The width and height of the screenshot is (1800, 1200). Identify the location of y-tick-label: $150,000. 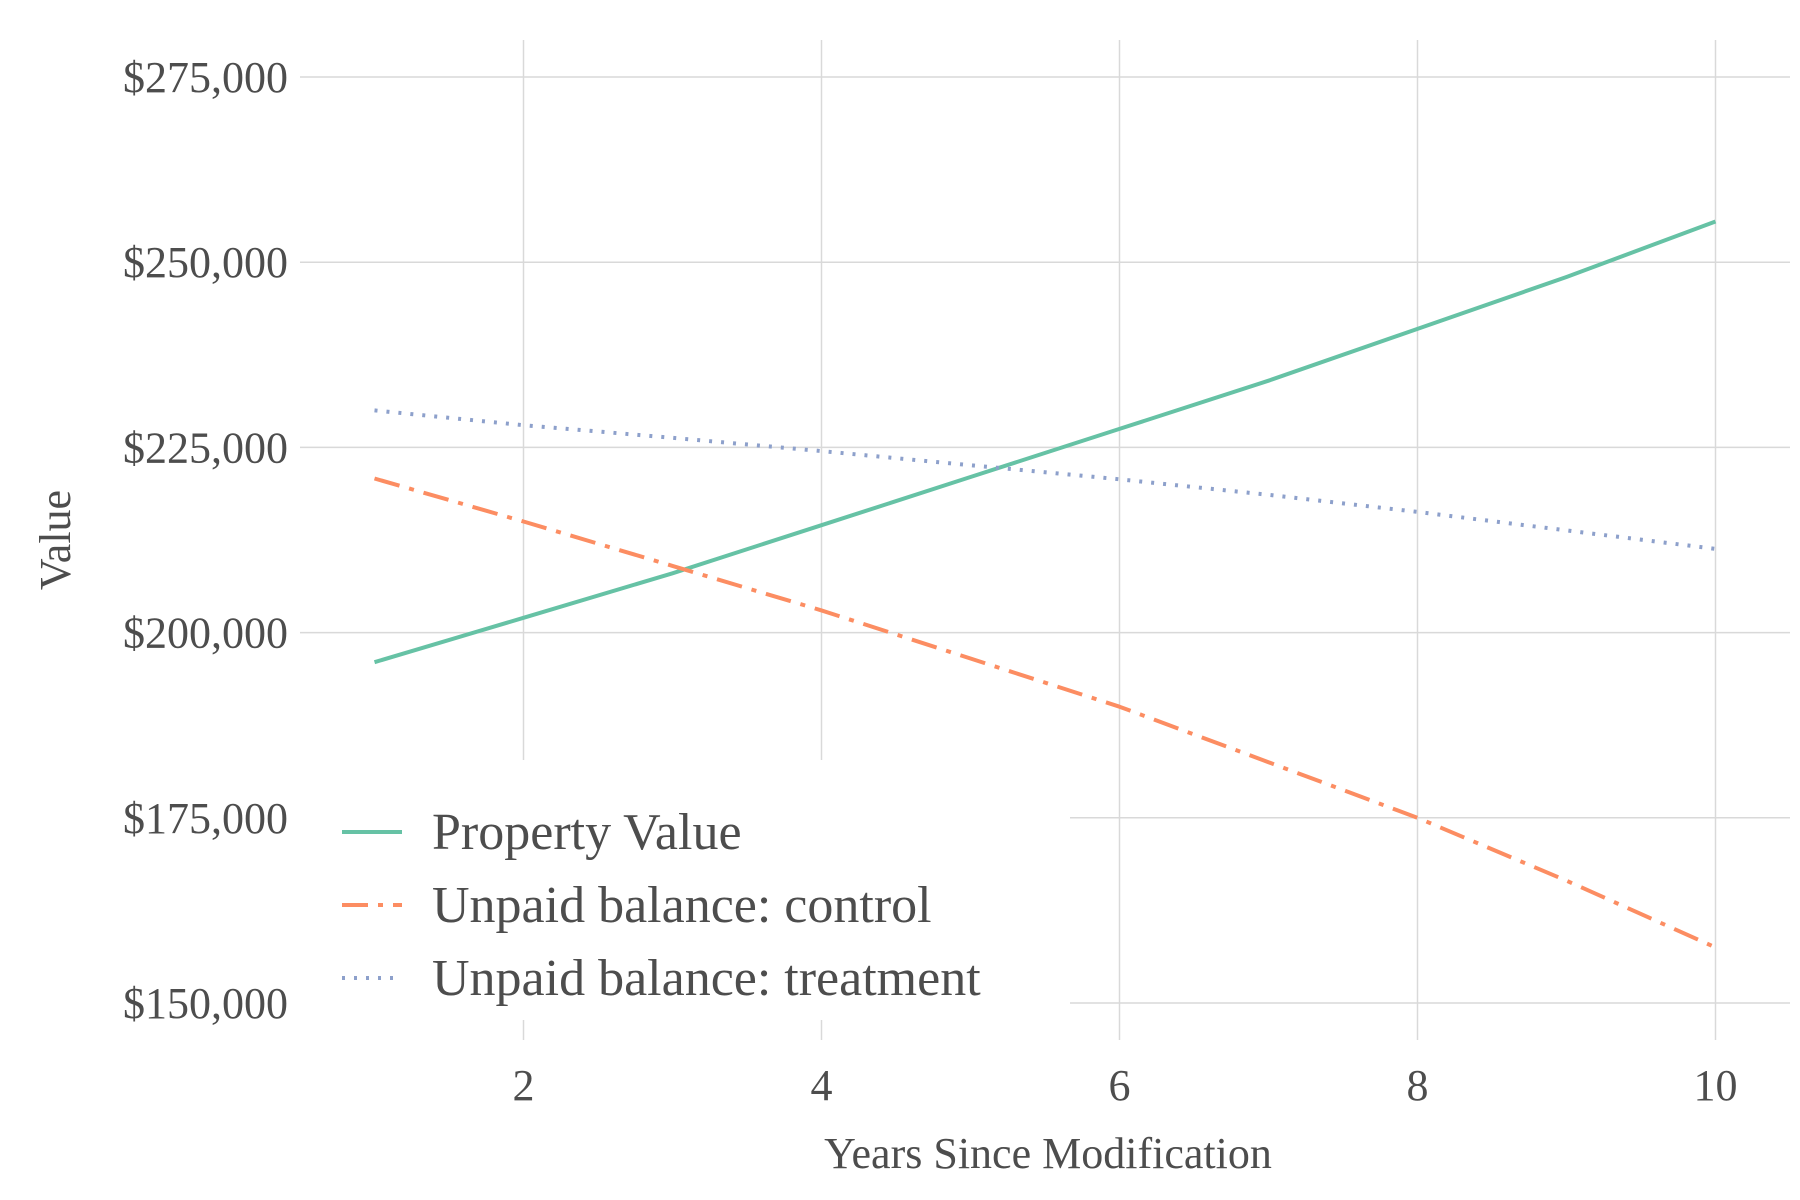
(205, 1003).